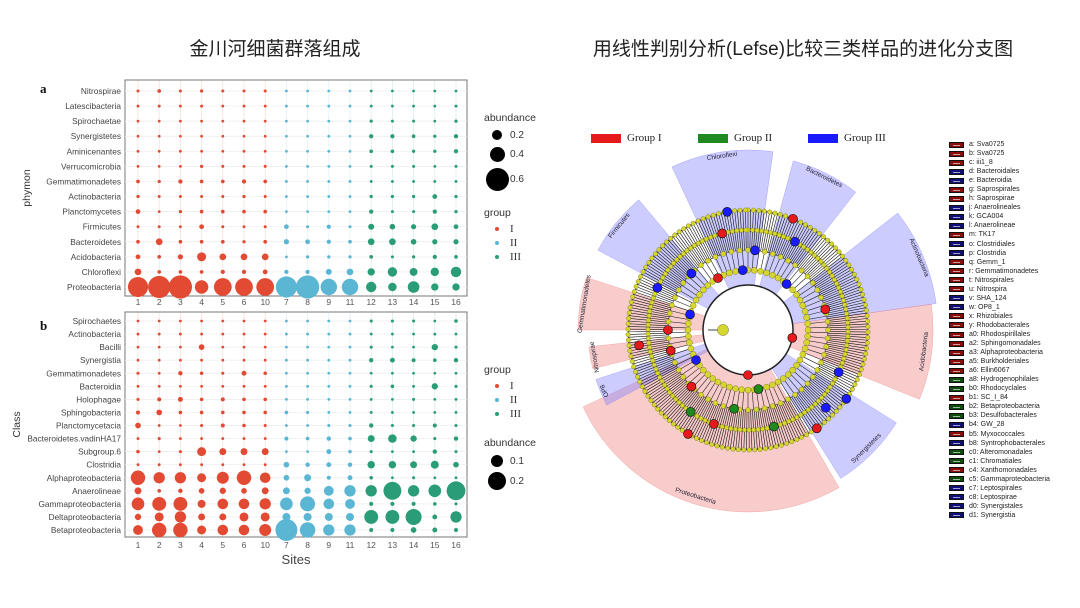 Image resolution: width=1080 pixels, height=608 pixels. What do you see at coordinates (999, 343) in the screenshot?
I see `legend-item: a2: Sphingomonadales` at bounding box center [999, 343].